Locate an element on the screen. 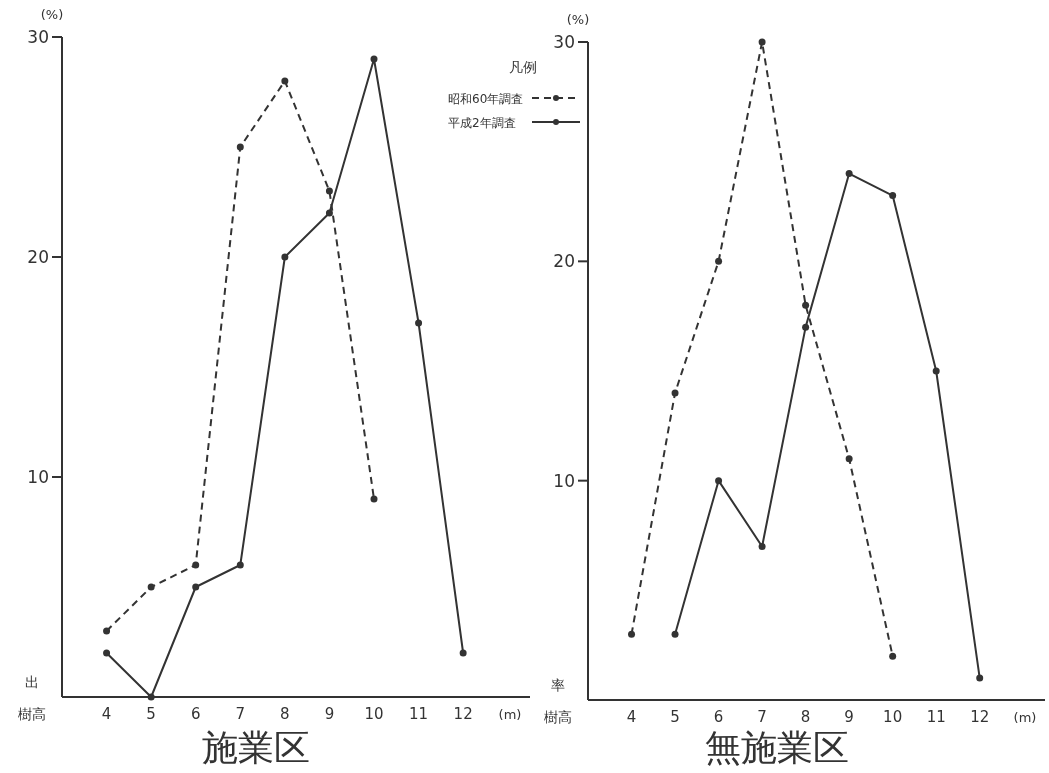 The height and width of the screenshot is (773, 1049). legend-label: 平成2年調査 is located at coordinates (482, 123).